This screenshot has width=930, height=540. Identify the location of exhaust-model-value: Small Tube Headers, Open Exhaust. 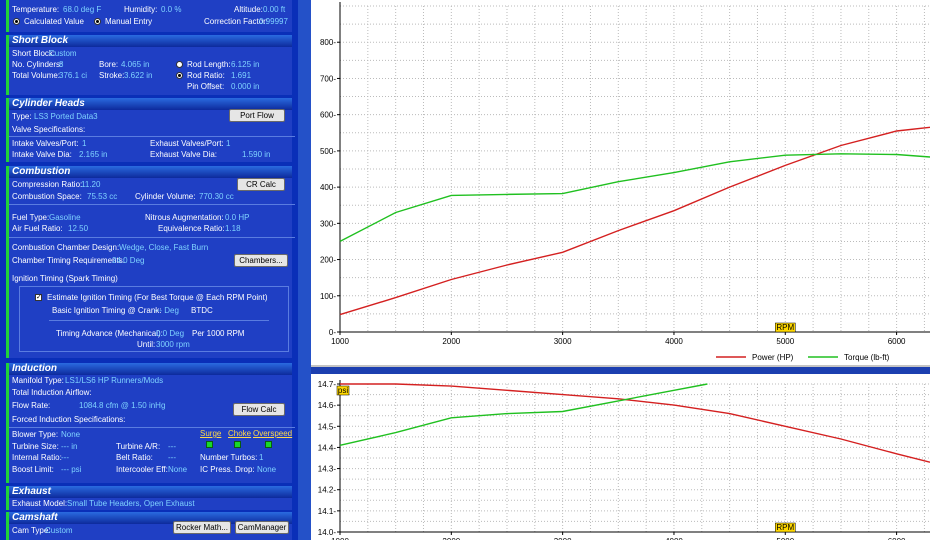
(131, 503).